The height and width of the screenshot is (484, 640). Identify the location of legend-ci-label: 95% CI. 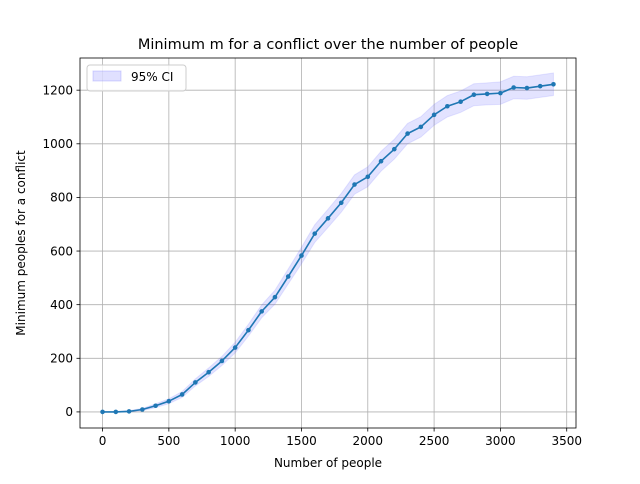
(152, 77).